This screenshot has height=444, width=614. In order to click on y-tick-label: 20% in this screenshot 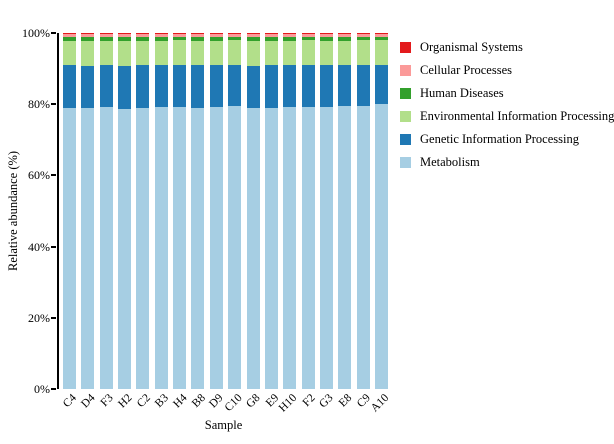, I will do `click(39, 317)`.